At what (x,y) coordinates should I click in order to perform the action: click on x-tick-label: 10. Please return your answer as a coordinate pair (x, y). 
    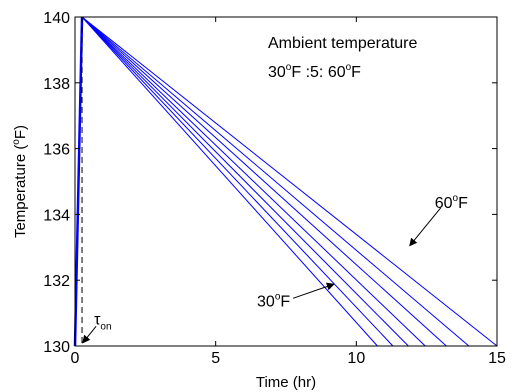
    Looking at the image, I should click on (356, 358).